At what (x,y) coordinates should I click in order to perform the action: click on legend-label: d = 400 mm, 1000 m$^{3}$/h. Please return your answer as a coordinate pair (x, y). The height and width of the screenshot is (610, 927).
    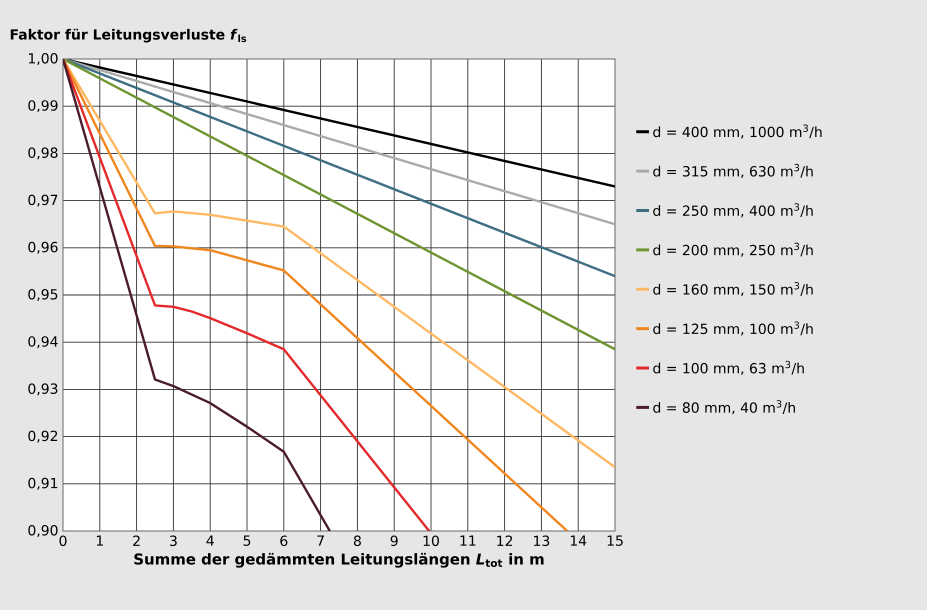
    Looking at the image, I should click on (737, 131).